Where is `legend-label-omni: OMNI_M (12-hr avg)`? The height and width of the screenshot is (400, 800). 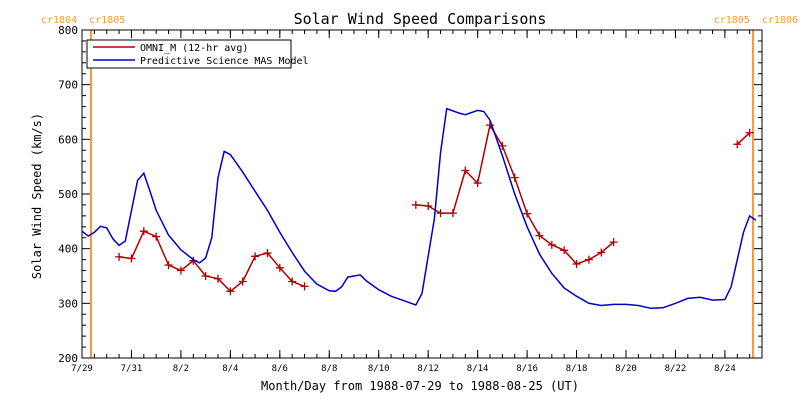
legend-label-omni: OMNI_M (12-hr avg) is located at coordinates (194, 48).